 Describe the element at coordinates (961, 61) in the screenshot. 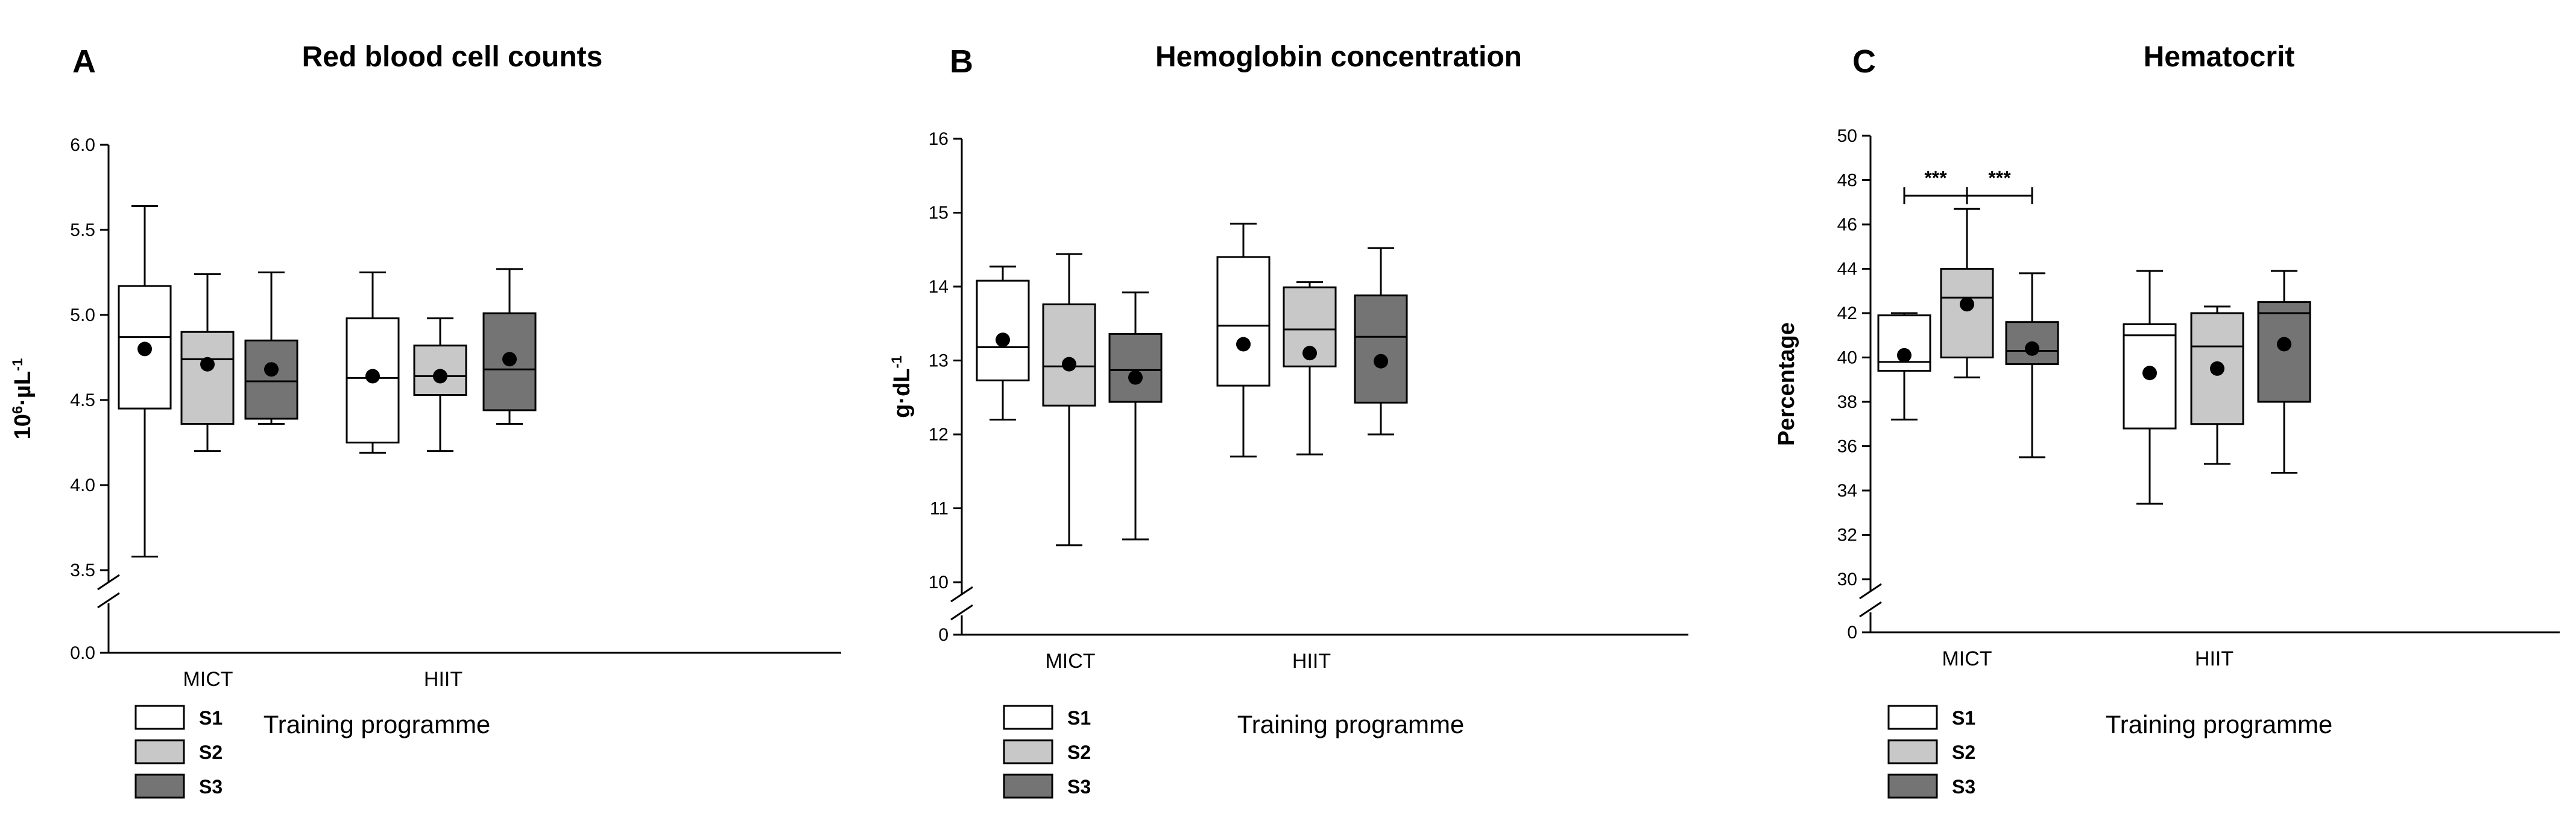

I see `panel-letter: B` at that location.